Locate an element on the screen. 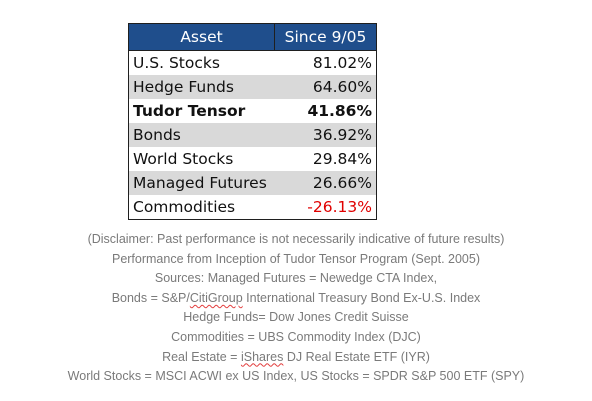 Image resolution: width=592 pixels, height=401 pixels. real-estate-note-suffix: DJ Real Estate ETF (IYR) is located at coordinates (356, 356).